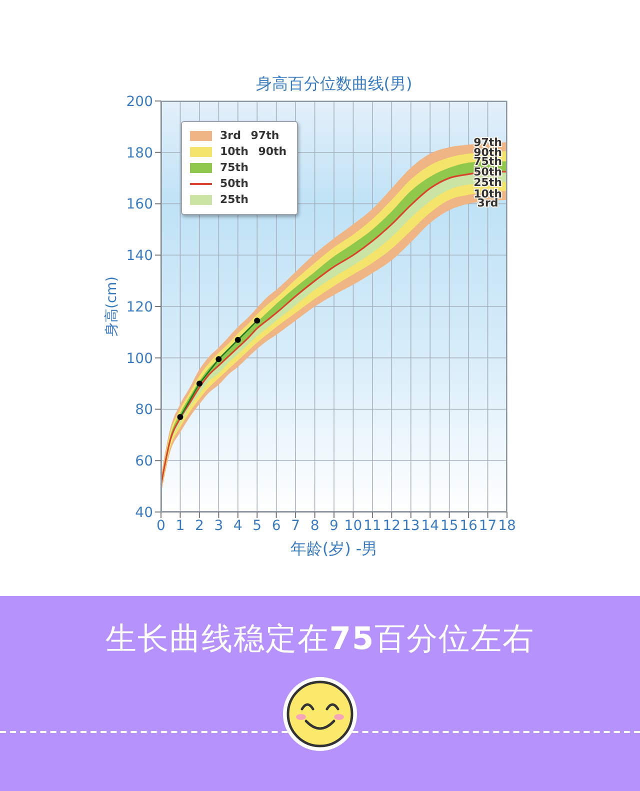  I want to click on y-tick-label: 40, so click(144, 512).